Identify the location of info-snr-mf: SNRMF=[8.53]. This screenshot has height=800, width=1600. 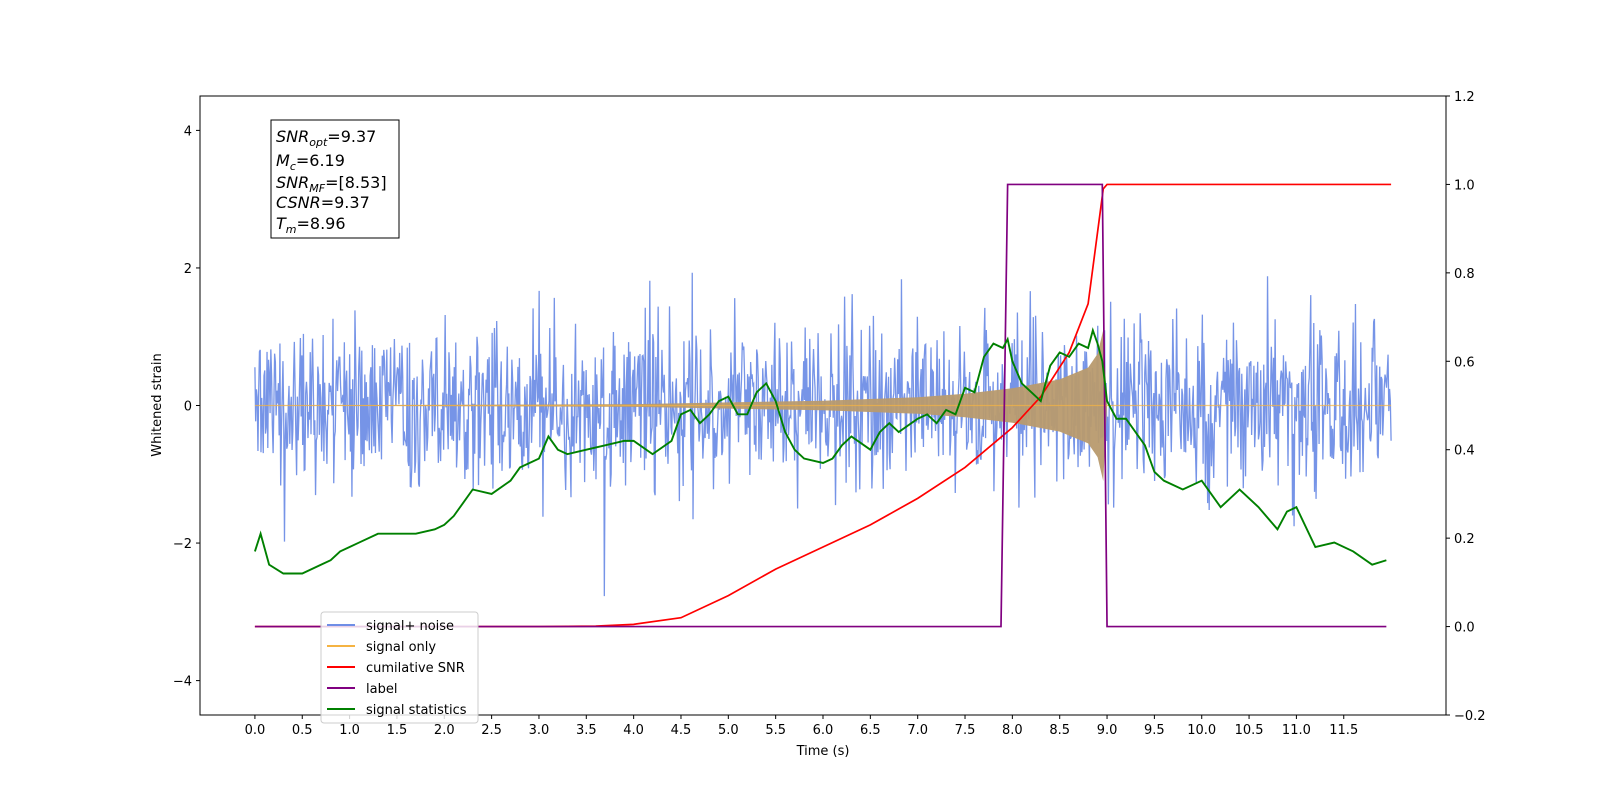
(331, 184).